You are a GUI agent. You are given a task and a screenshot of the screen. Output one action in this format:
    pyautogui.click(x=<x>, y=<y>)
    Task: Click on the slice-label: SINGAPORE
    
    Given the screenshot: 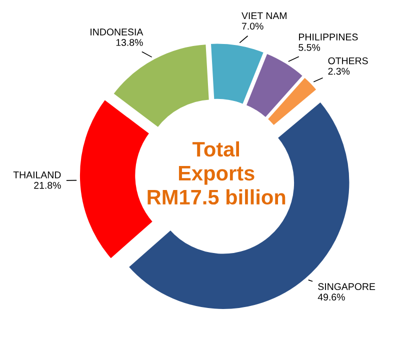 What is the action you would take?
    pyautogui.click(x=347, y=286)
    